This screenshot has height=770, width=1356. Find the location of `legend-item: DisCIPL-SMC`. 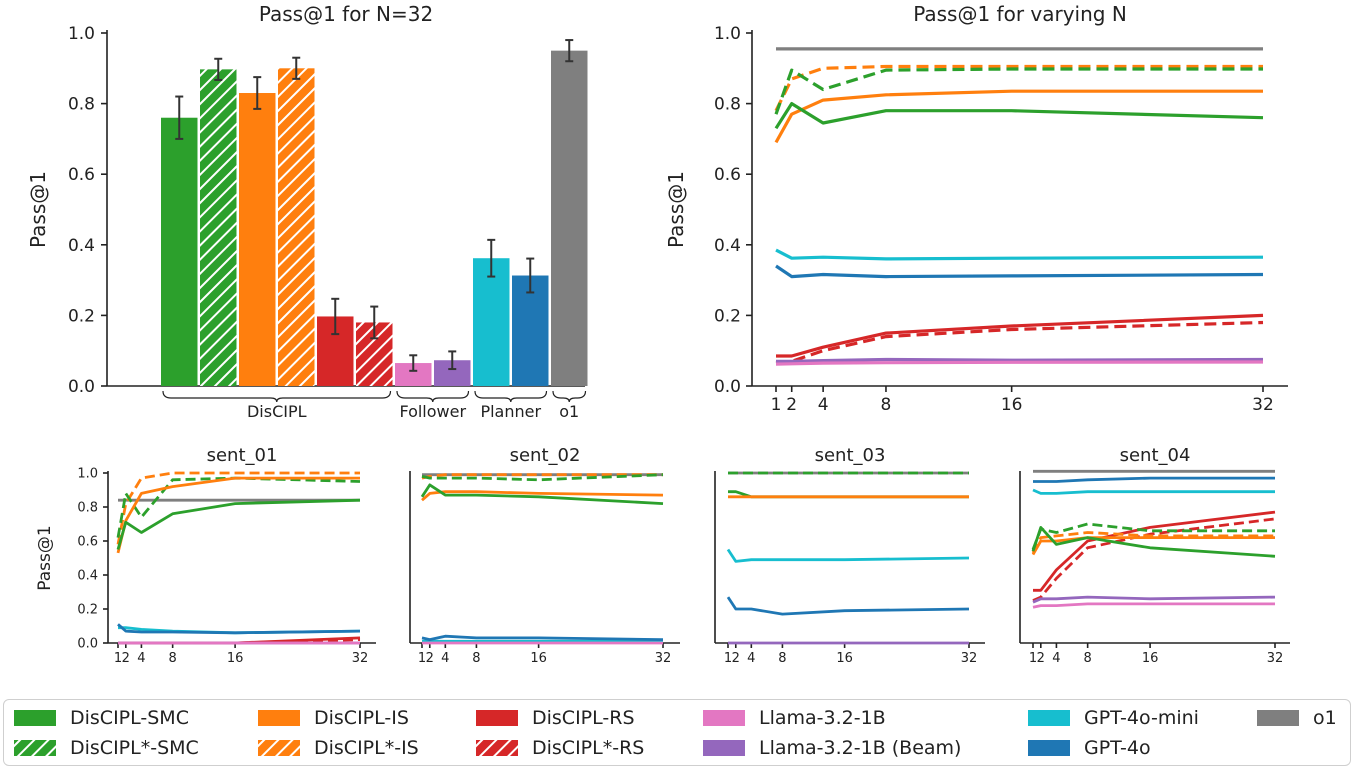

legend-item: DisCIPL-SMC is located at coordinates (101, 718).